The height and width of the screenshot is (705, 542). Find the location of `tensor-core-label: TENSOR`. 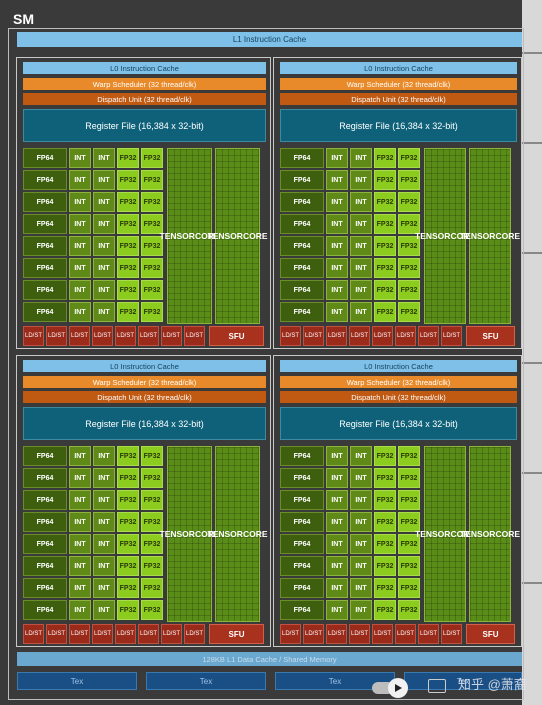

tensor-core-label: TENSOR is located at coordinates (225, 533).